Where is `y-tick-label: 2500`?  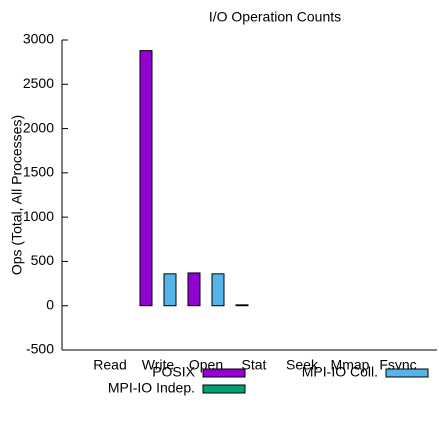
y-tick-label: 2500 is located at coordinates (38, 83).